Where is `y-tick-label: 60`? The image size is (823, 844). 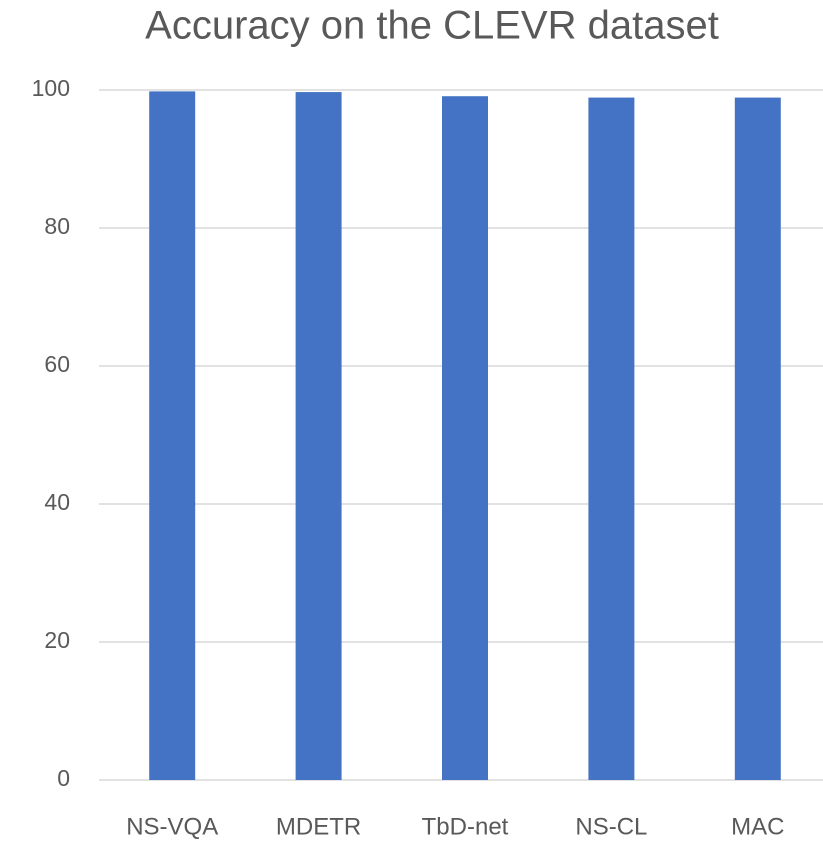
y-tick-label: 60 is located at coordinates (57, 364).